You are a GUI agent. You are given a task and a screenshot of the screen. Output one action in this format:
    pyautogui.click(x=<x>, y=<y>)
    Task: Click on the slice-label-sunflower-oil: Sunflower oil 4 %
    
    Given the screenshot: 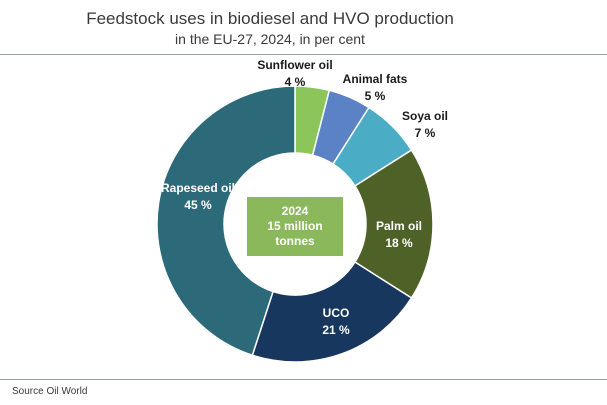 What is the action you would take?
    pyautogui.click(x=294, y=73)
    